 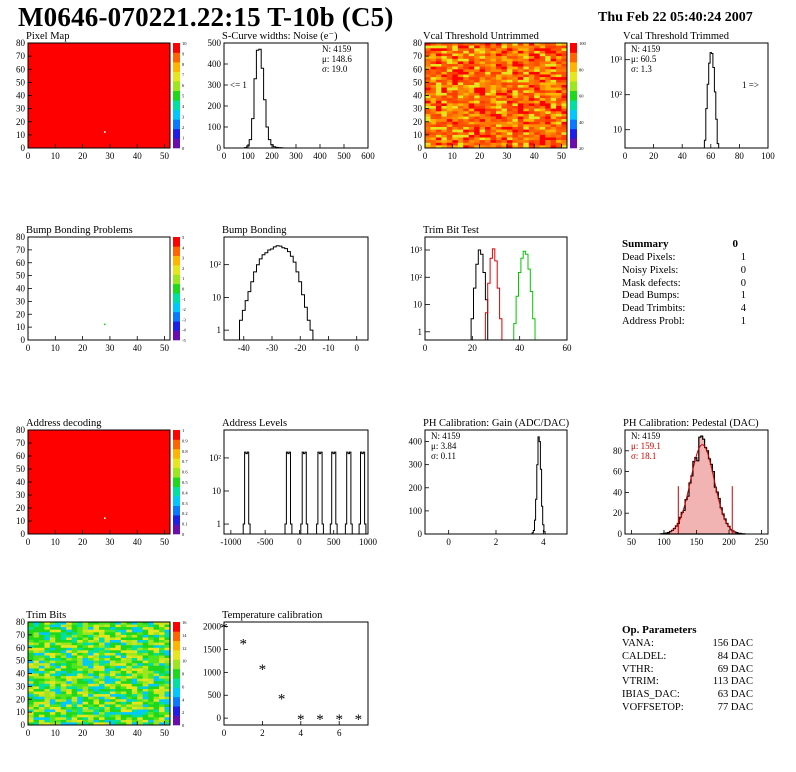 What do you see at coordinates (184, 319) in the screenshot?
I see `palette-tick-label: -3` at bounding box center [184, 319].